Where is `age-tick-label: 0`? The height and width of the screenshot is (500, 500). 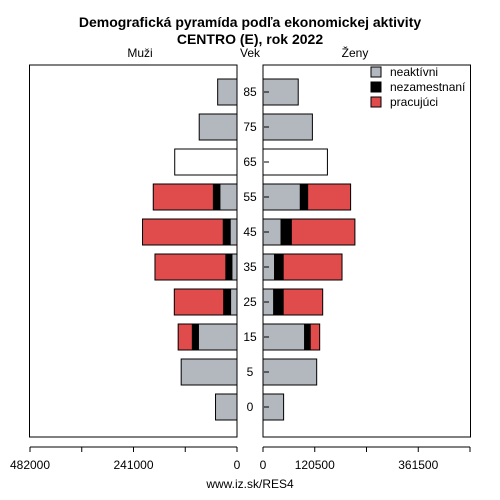
age-tick-label: 0 is located at coordinates (250, 407).